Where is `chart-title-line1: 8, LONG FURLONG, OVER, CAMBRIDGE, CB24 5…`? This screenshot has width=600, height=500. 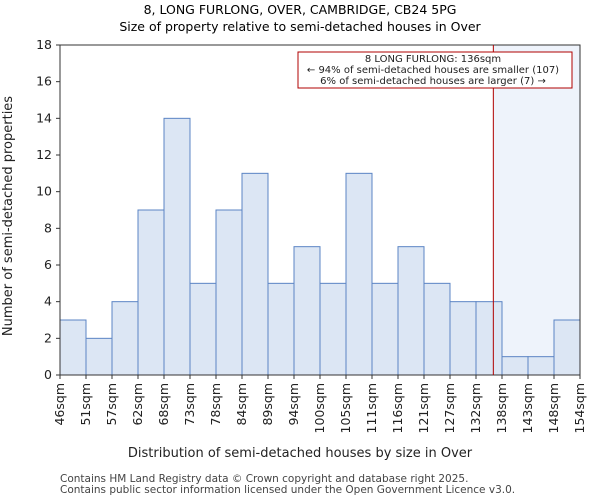 chart-title-line1: 8, LONG FURLONG, OVER, CAMBRIDGE, CB24 5… is located at coordinates (300, 9).